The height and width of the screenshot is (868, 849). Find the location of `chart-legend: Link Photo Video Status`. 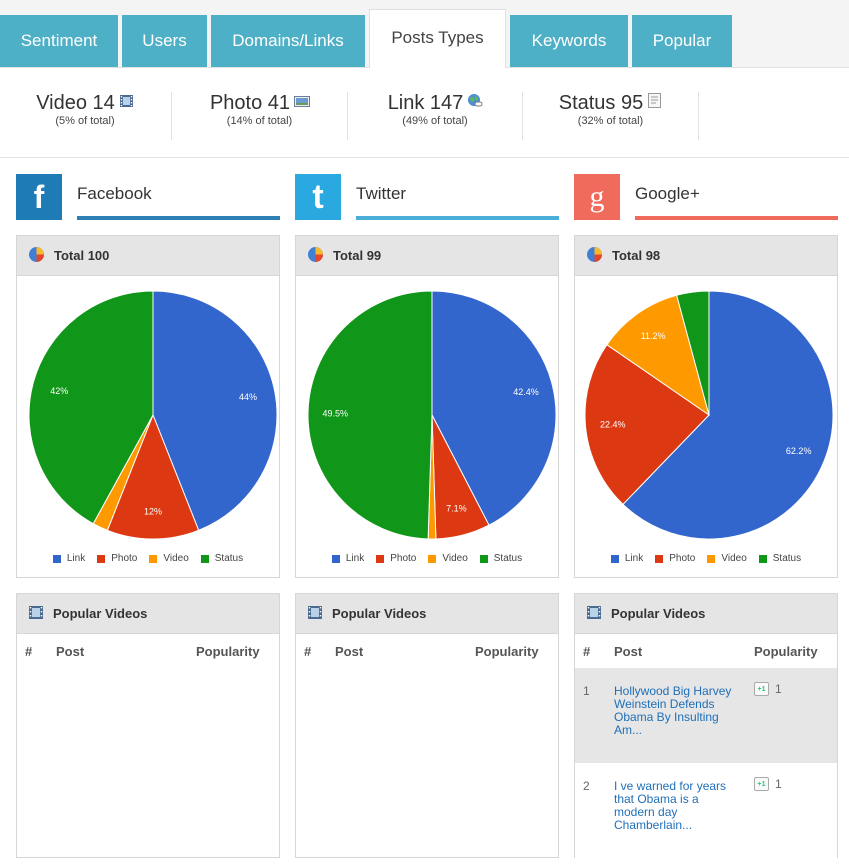

chart-legend: Link Photo Video Status is located at coordinates (148, 558).